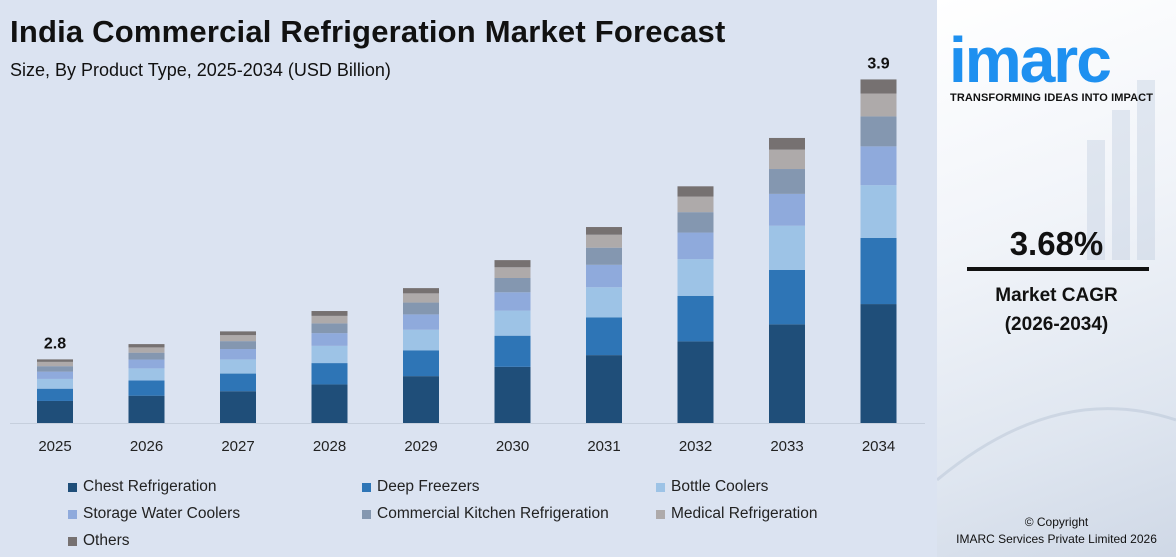 The image size is (1176, 557). What do you see at coordinates (329, 446) in the screenshot?
I see `x-tick-label: 2028` at bounding box center [329, 446].